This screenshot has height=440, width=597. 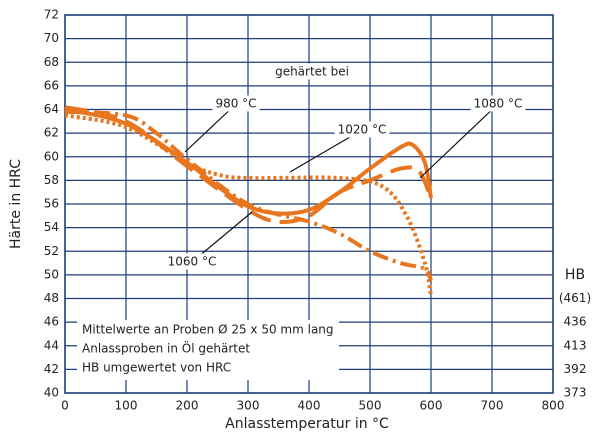 What do you see at coordinates (575, 298) in the screenshot?
I see `hb-value: (461)` at bounding box center [575, 298].